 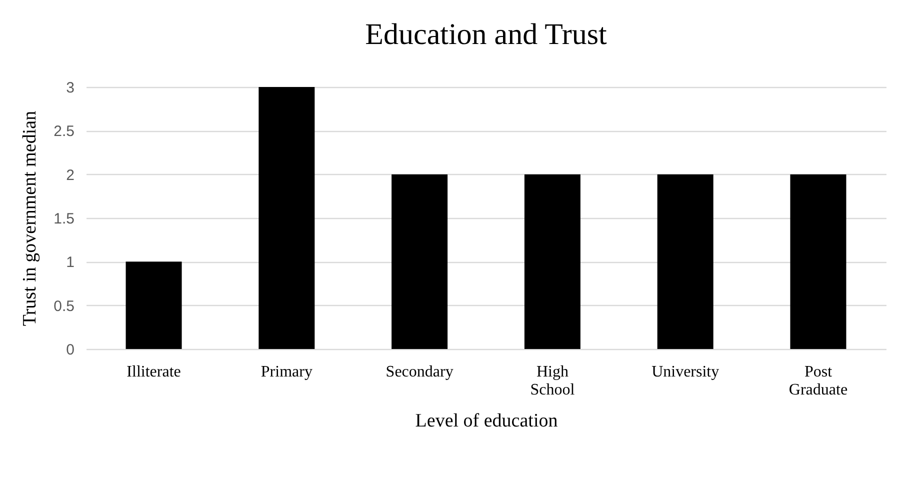 What do you see at coordinates (64, 131) in the screenshot?
I see `y-tick-label: 2.5` at bounding box center [64, 131].